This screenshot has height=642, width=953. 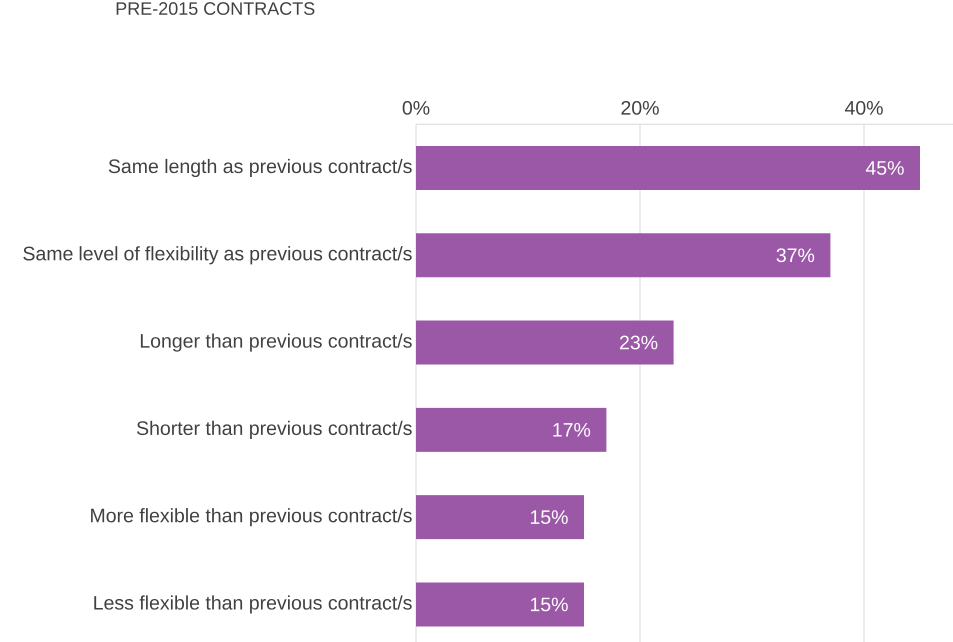 I want to click on data-label: 17%, so click(x=571, y=430).